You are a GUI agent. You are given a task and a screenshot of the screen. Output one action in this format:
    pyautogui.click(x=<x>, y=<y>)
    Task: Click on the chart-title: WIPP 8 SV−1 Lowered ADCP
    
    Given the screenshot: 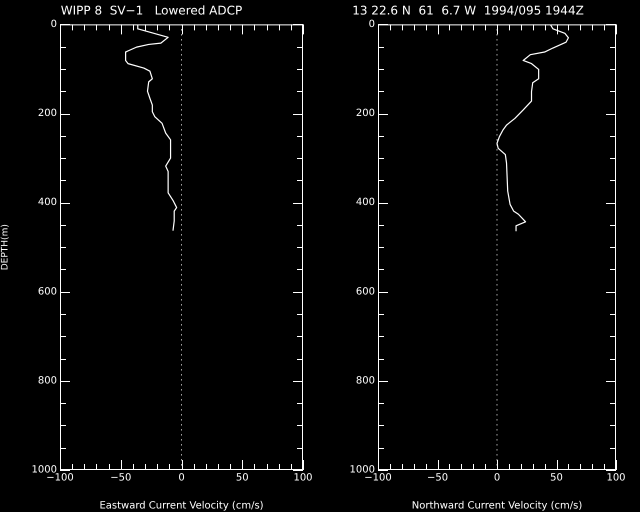 What is the action you would take?
    pyautogui.click(x=151, y=10)
    